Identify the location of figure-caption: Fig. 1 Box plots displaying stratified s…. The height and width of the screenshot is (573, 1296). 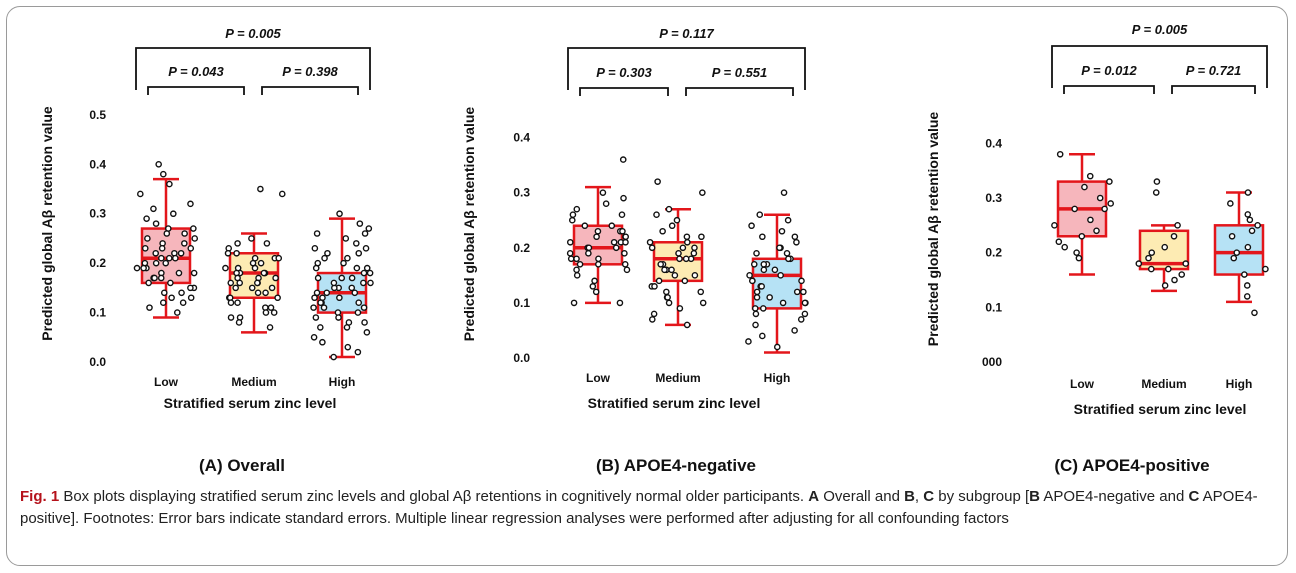
(645, 508).